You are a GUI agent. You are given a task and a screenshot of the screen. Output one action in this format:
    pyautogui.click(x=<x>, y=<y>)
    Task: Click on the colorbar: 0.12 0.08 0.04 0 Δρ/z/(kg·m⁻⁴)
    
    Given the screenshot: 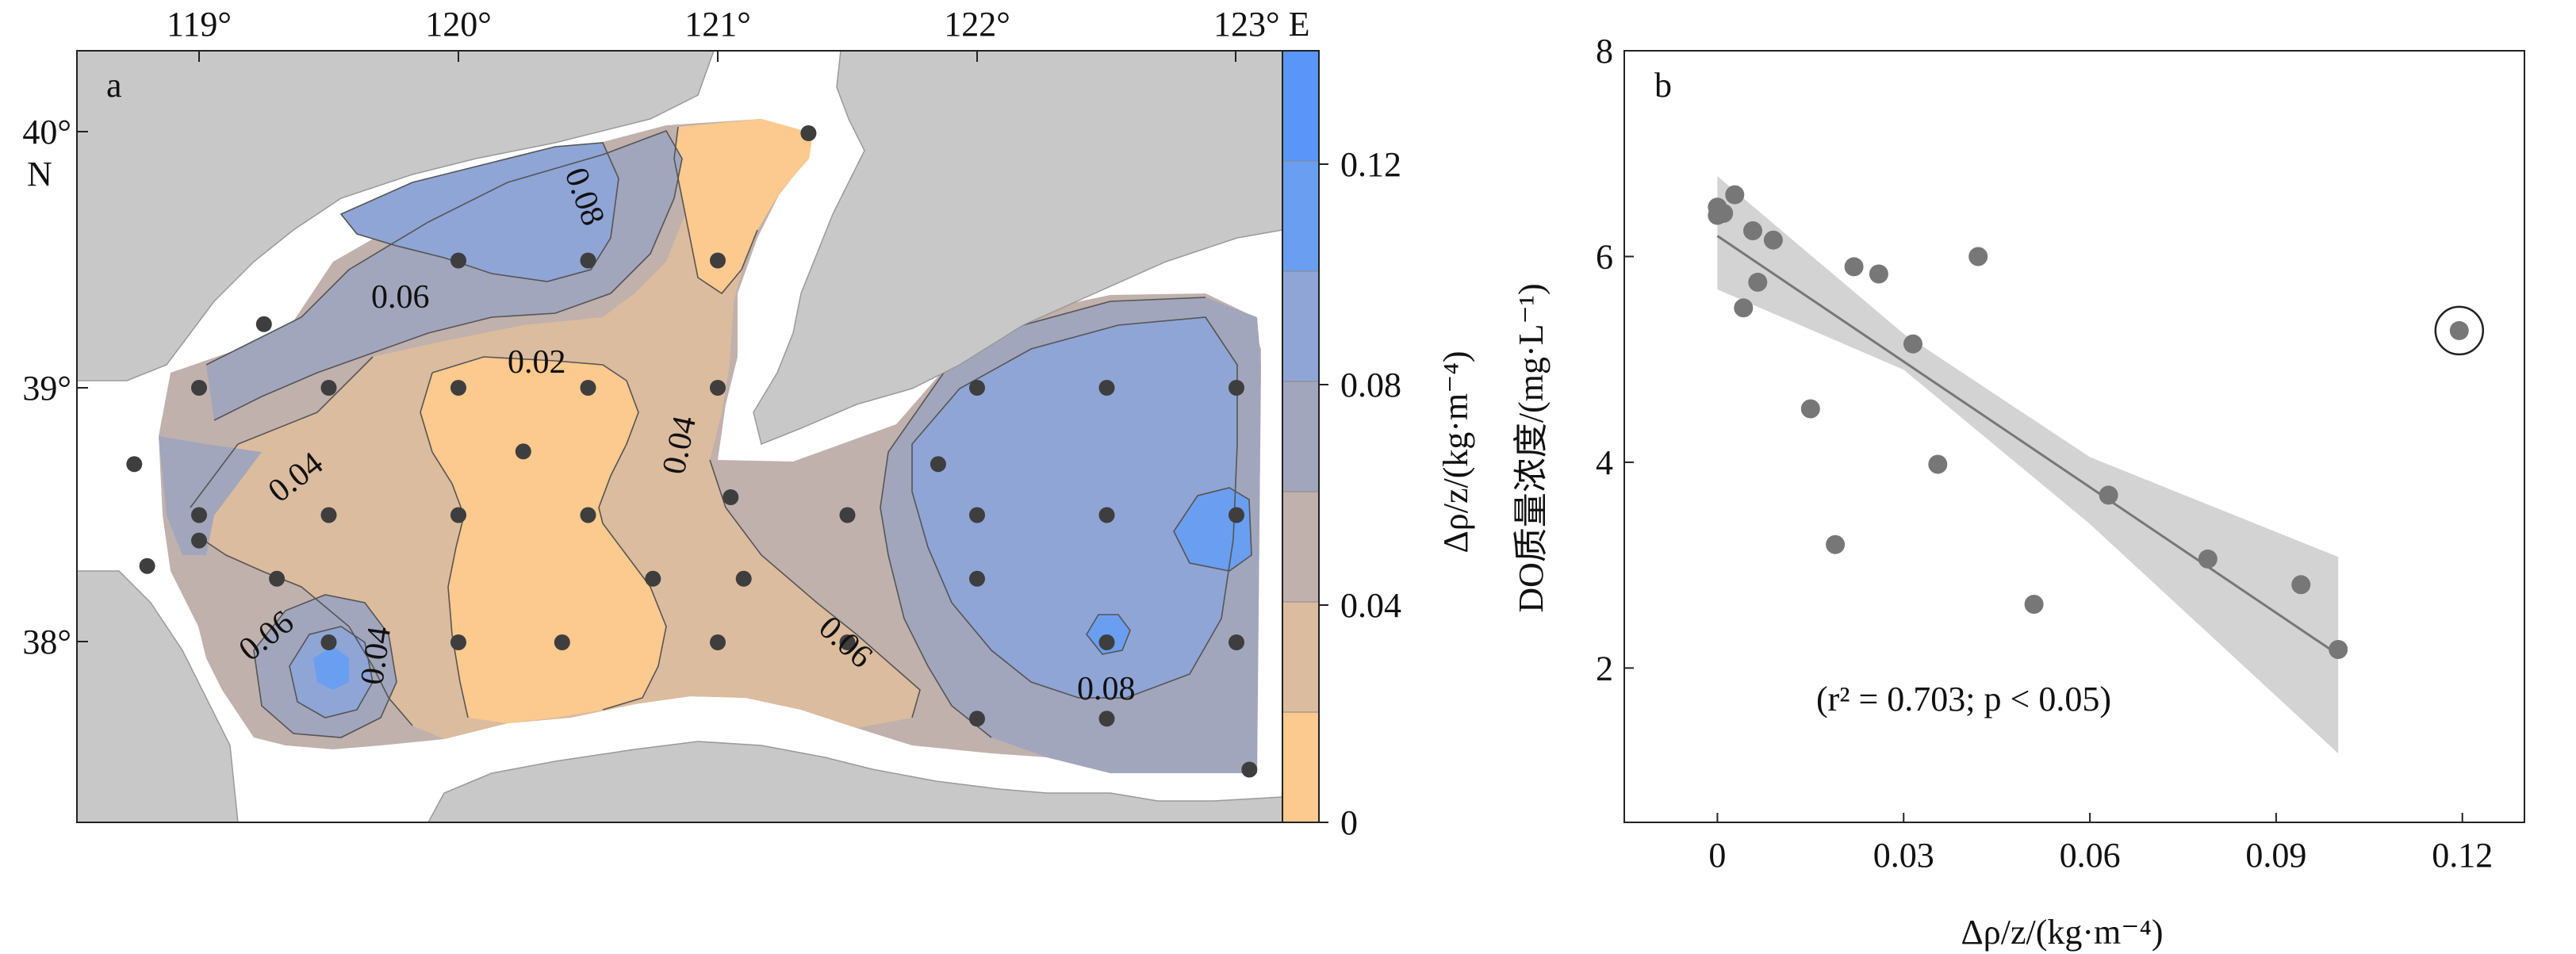 What is the action you would take?
    pyautogui.click(x=1379, y=446)
    